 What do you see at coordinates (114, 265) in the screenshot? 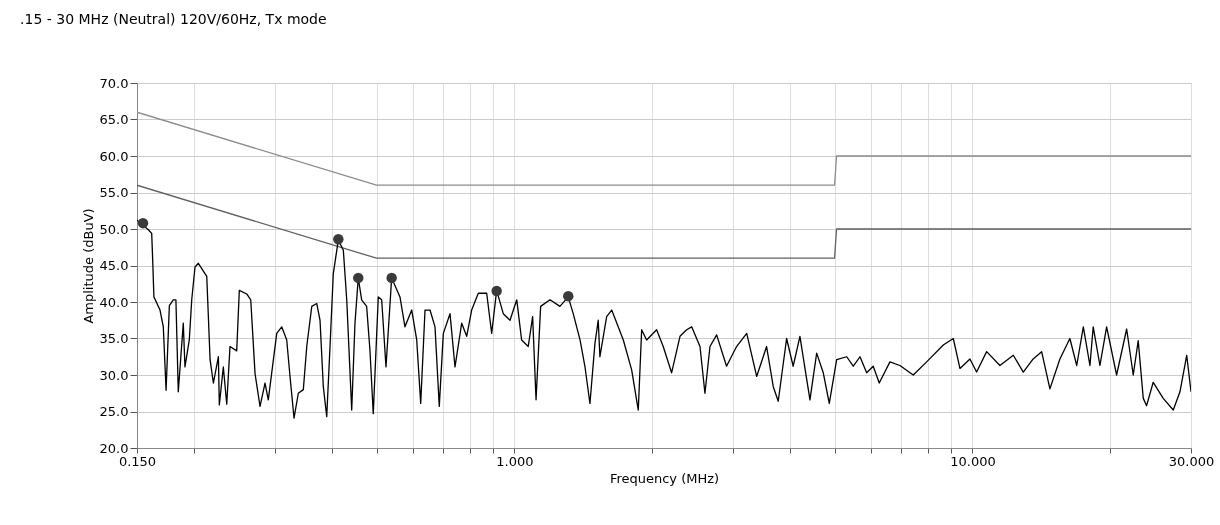
I see `y-tick-label: 45.0` at bounding box center [114, 265].